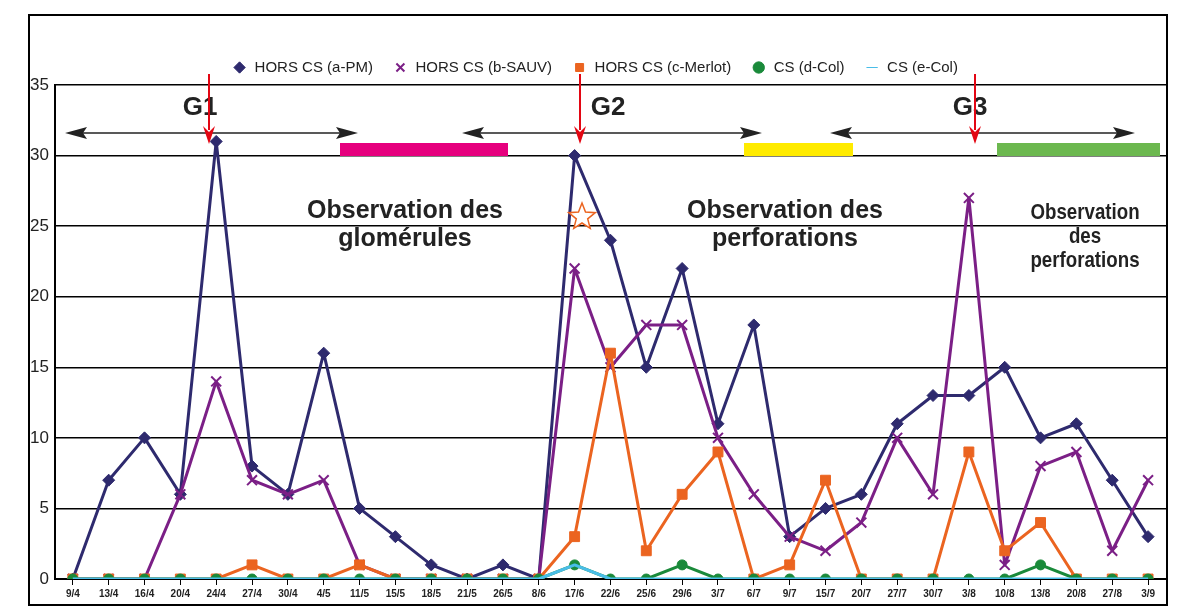 The image size is (1180, 611). Describe the element at coordinates (608, 106) in the screenshot. I see `annotation: G2` at that location.